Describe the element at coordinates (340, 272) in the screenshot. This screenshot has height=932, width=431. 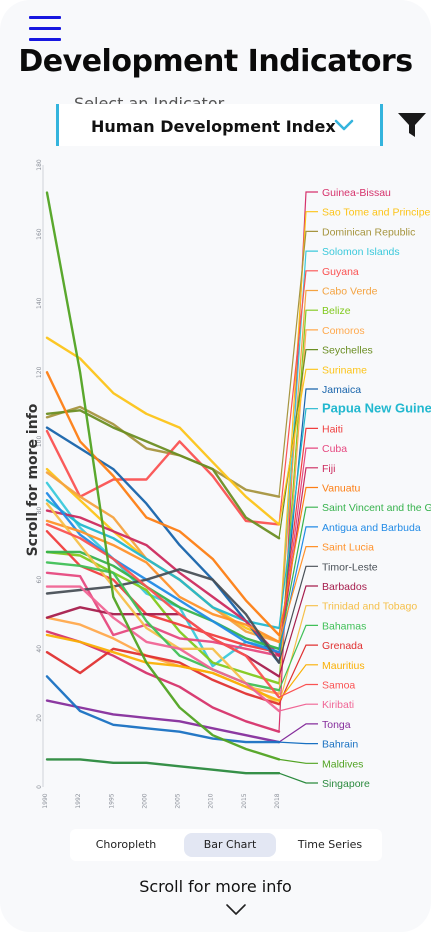
I see `series-label: Guyana` at that location.